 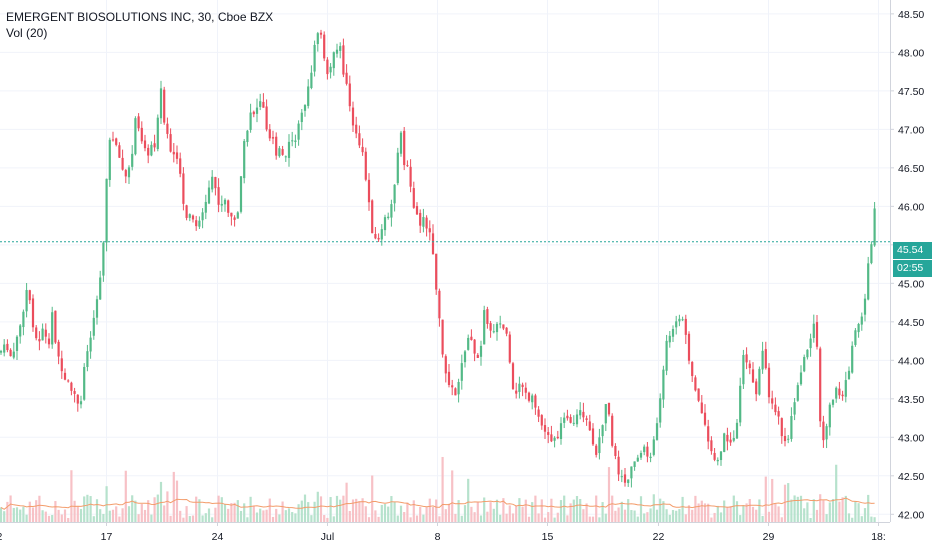 I want to click on volume-indicator-label: Vol (20), so click(x=27, y=33).